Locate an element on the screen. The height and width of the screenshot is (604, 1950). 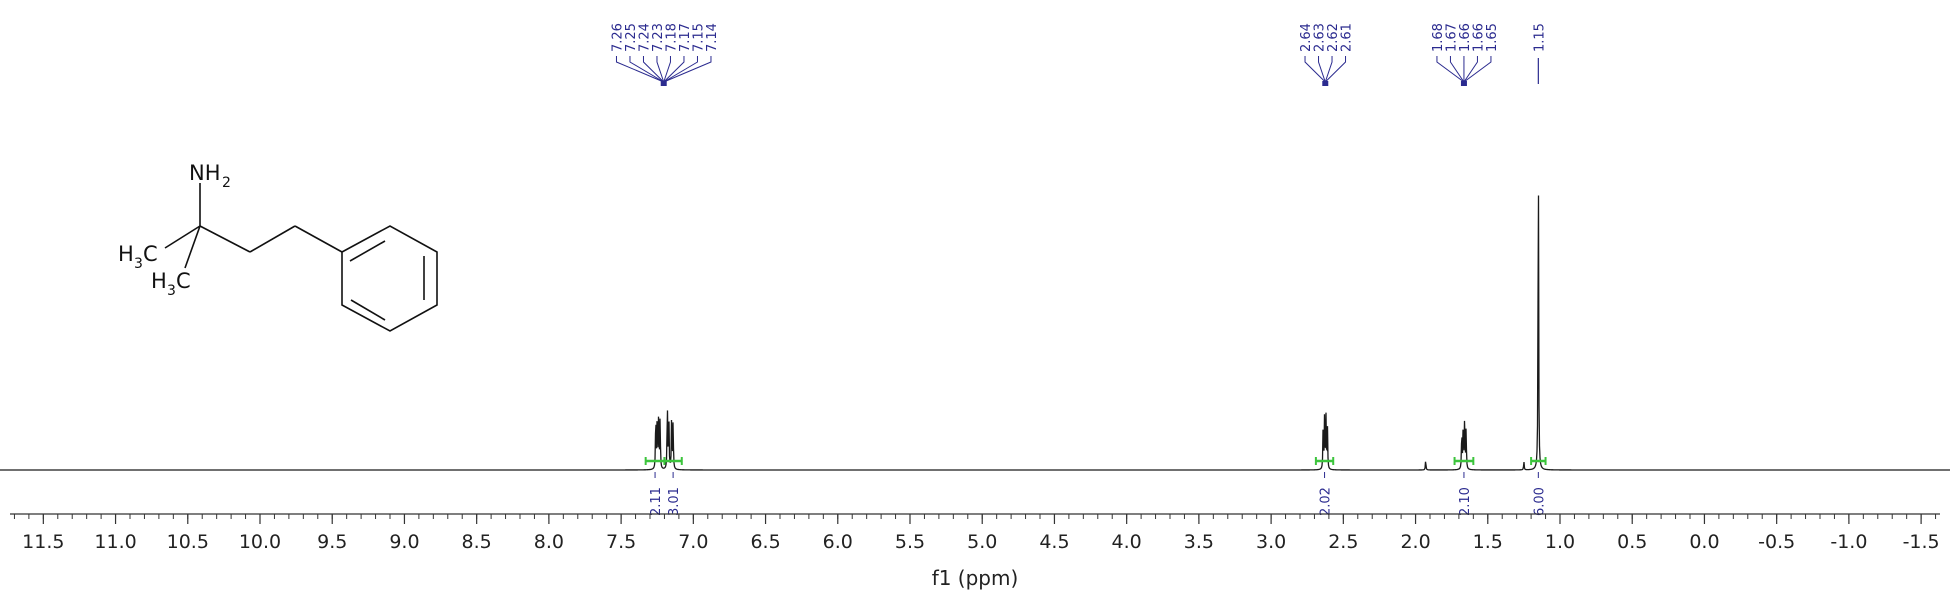
x-tick-label: 7.5 is located at coordinates (621, 542).